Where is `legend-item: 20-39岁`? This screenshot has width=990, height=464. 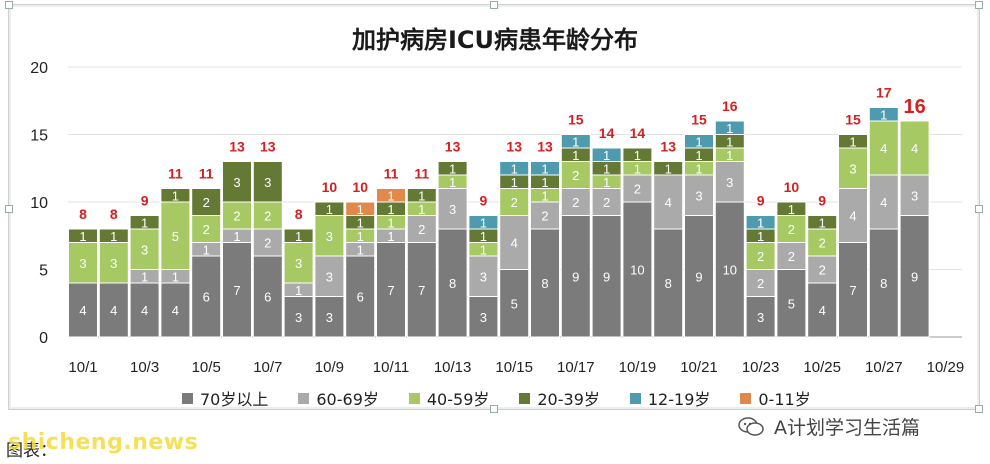 legend-item: 20-39岁 is located at coordinates (559, 398).